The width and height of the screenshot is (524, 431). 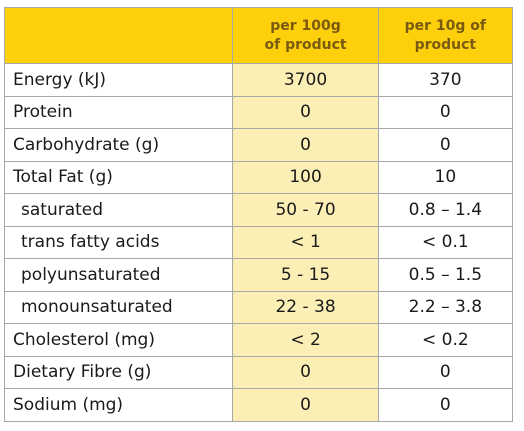 What do you see at coordinates (118, 340) in the screenshot?
I see `nutrient-label: Cholesterol (mg)` at bounding box center [118, 340].